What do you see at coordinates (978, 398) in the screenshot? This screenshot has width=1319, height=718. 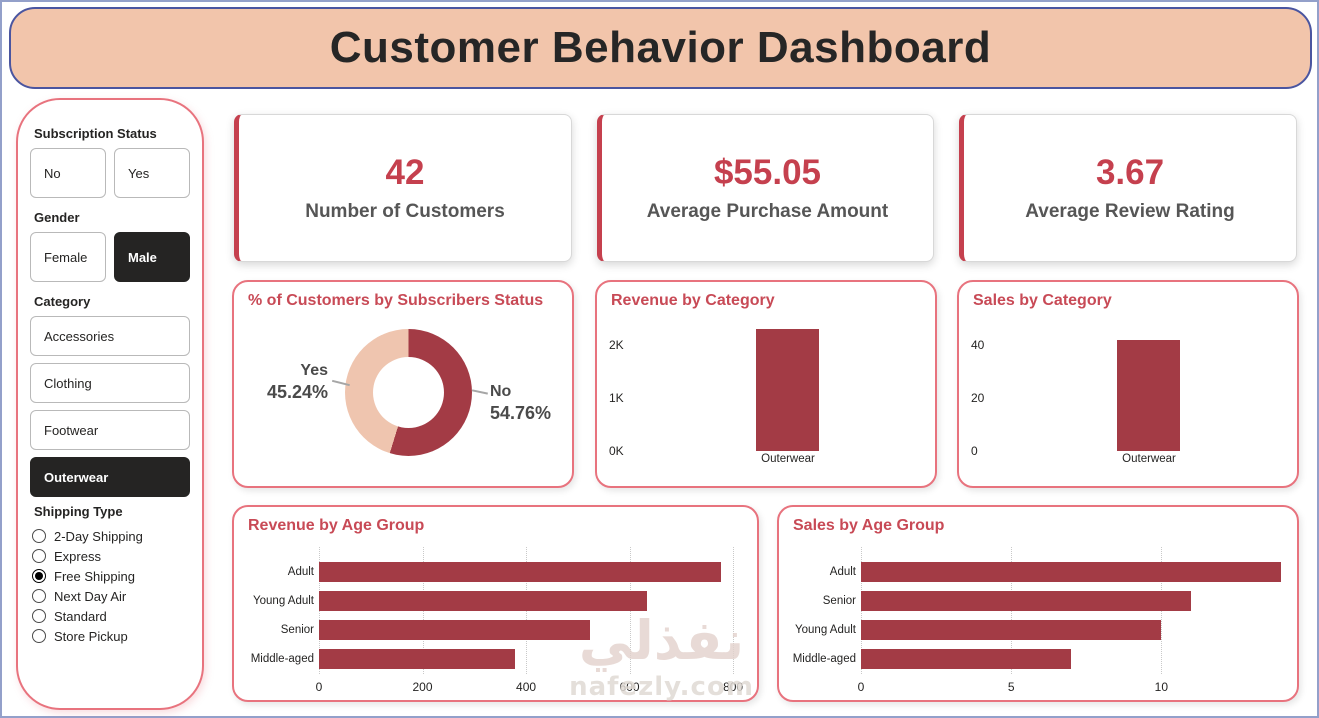 I see `y-axis-tick-20: 20` at bounding box center [978, 398].